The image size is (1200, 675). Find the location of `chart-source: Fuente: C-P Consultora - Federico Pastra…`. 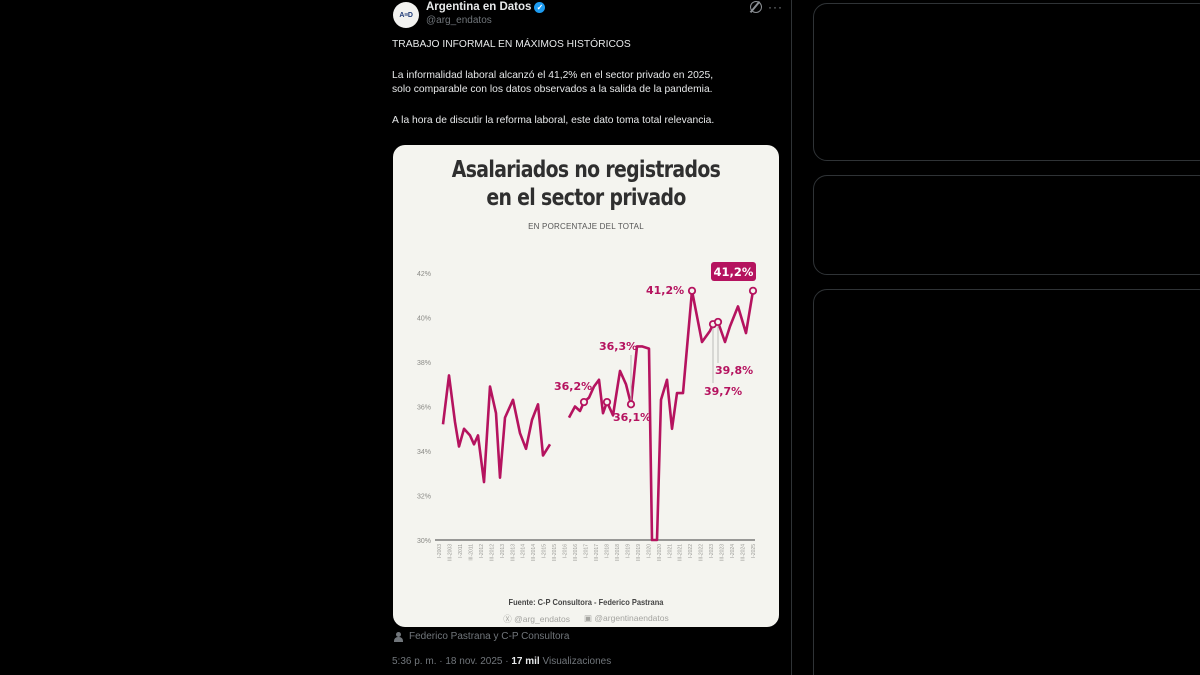

chart-source: Fuente: C-P Consultora - Federico Pastra… is located at coordinates (586, 602).